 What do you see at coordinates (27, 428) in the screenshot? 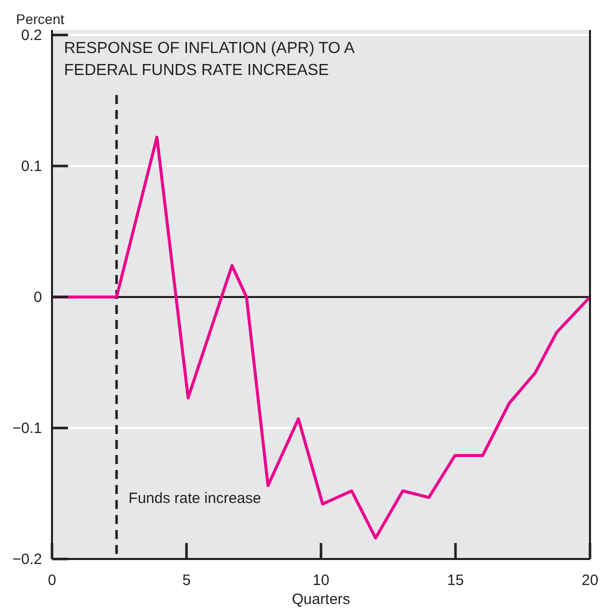
I see `y-tick-label: −0.1` at bounding box center [27, 428].